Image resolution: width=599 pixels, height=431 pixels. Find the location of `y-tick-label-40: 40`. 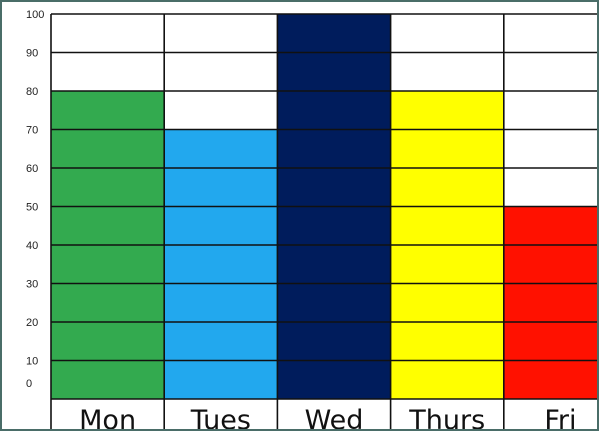

y-tick-label-40: 40 is located at coordinates (32, 246).